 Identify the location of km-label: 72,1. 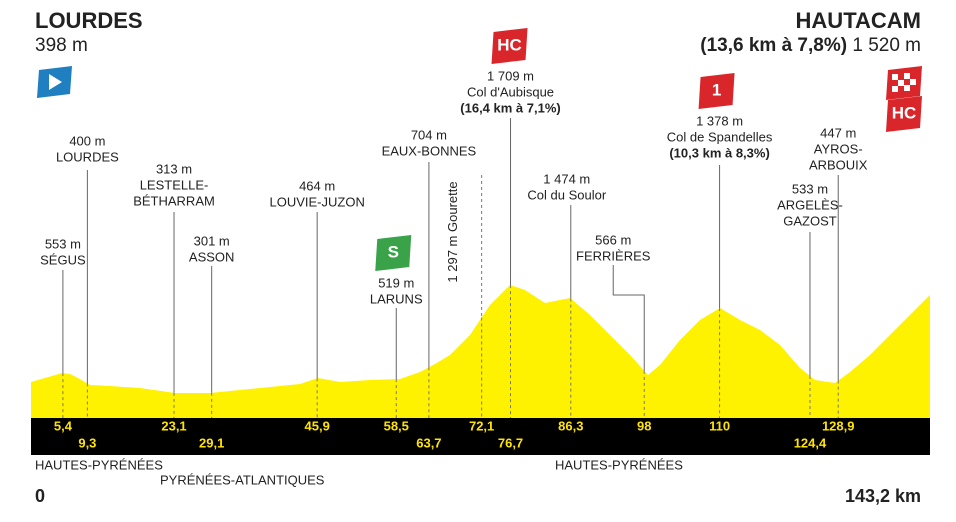
(481, 425).